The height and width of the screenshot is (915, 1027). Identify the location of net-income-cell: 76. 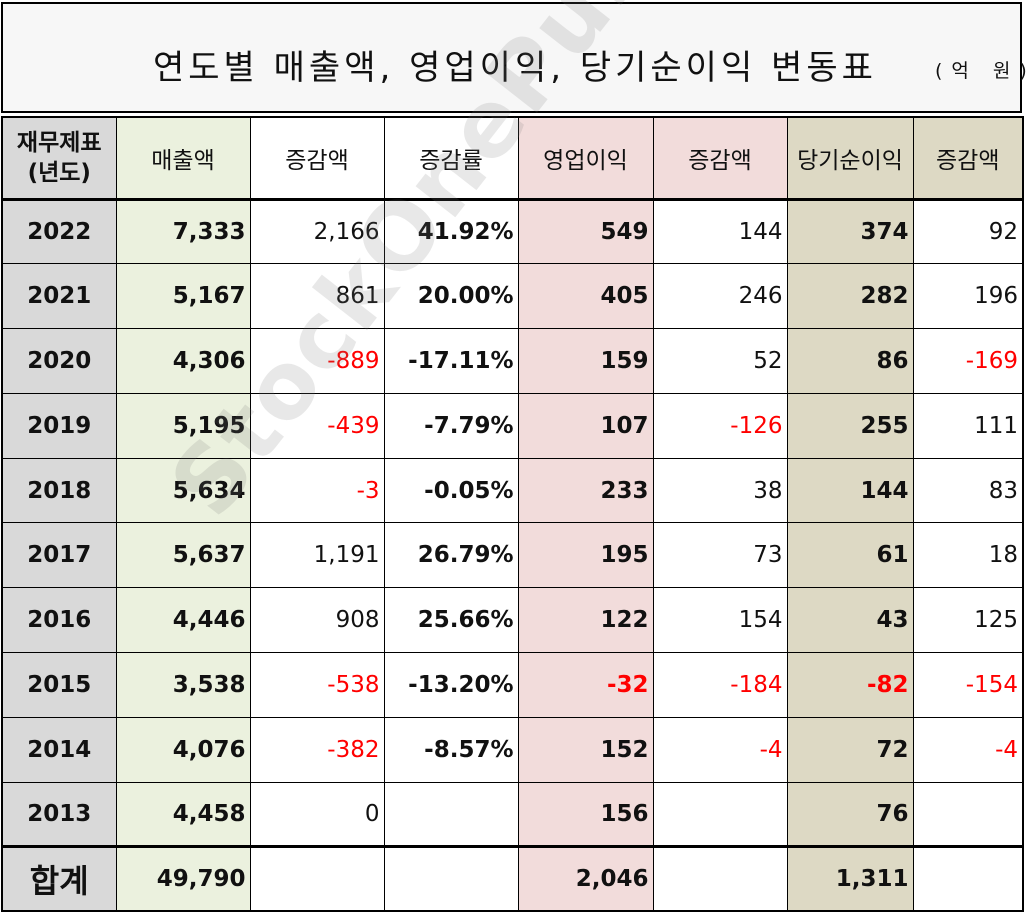
(850, 814).